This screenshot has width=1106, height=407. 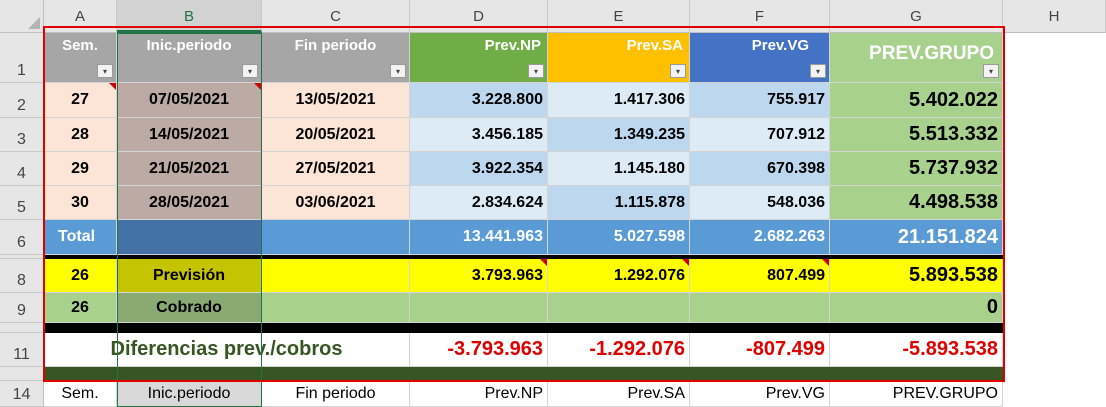 I want to click on cell-sa: 1.115.878, so click(x=619, y=203).